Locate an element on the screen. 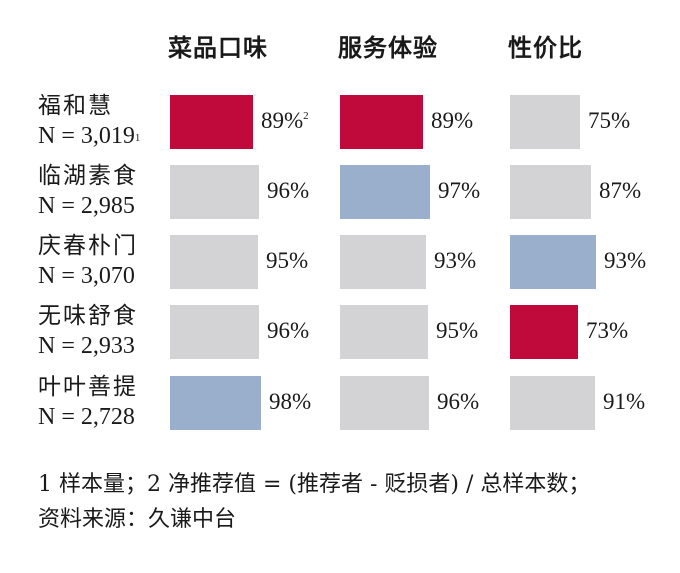 The width and height of the screenshot is (680, 573). row-name: 庆春朴门 is located at coordinates (88, 246).